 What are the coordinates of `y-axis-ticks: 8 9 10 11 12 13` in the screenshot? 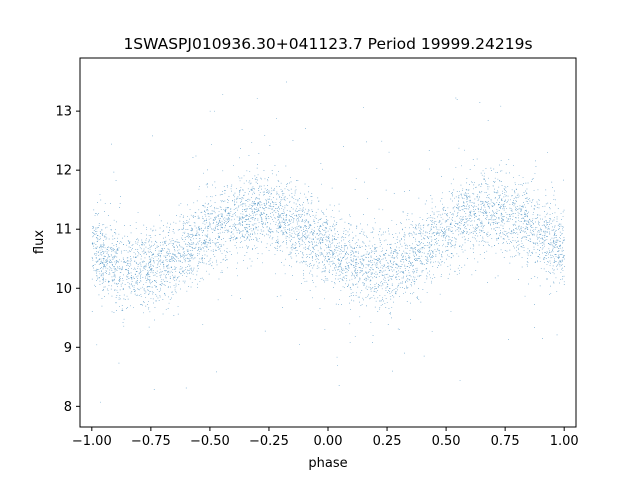 It's located at (67, 260).